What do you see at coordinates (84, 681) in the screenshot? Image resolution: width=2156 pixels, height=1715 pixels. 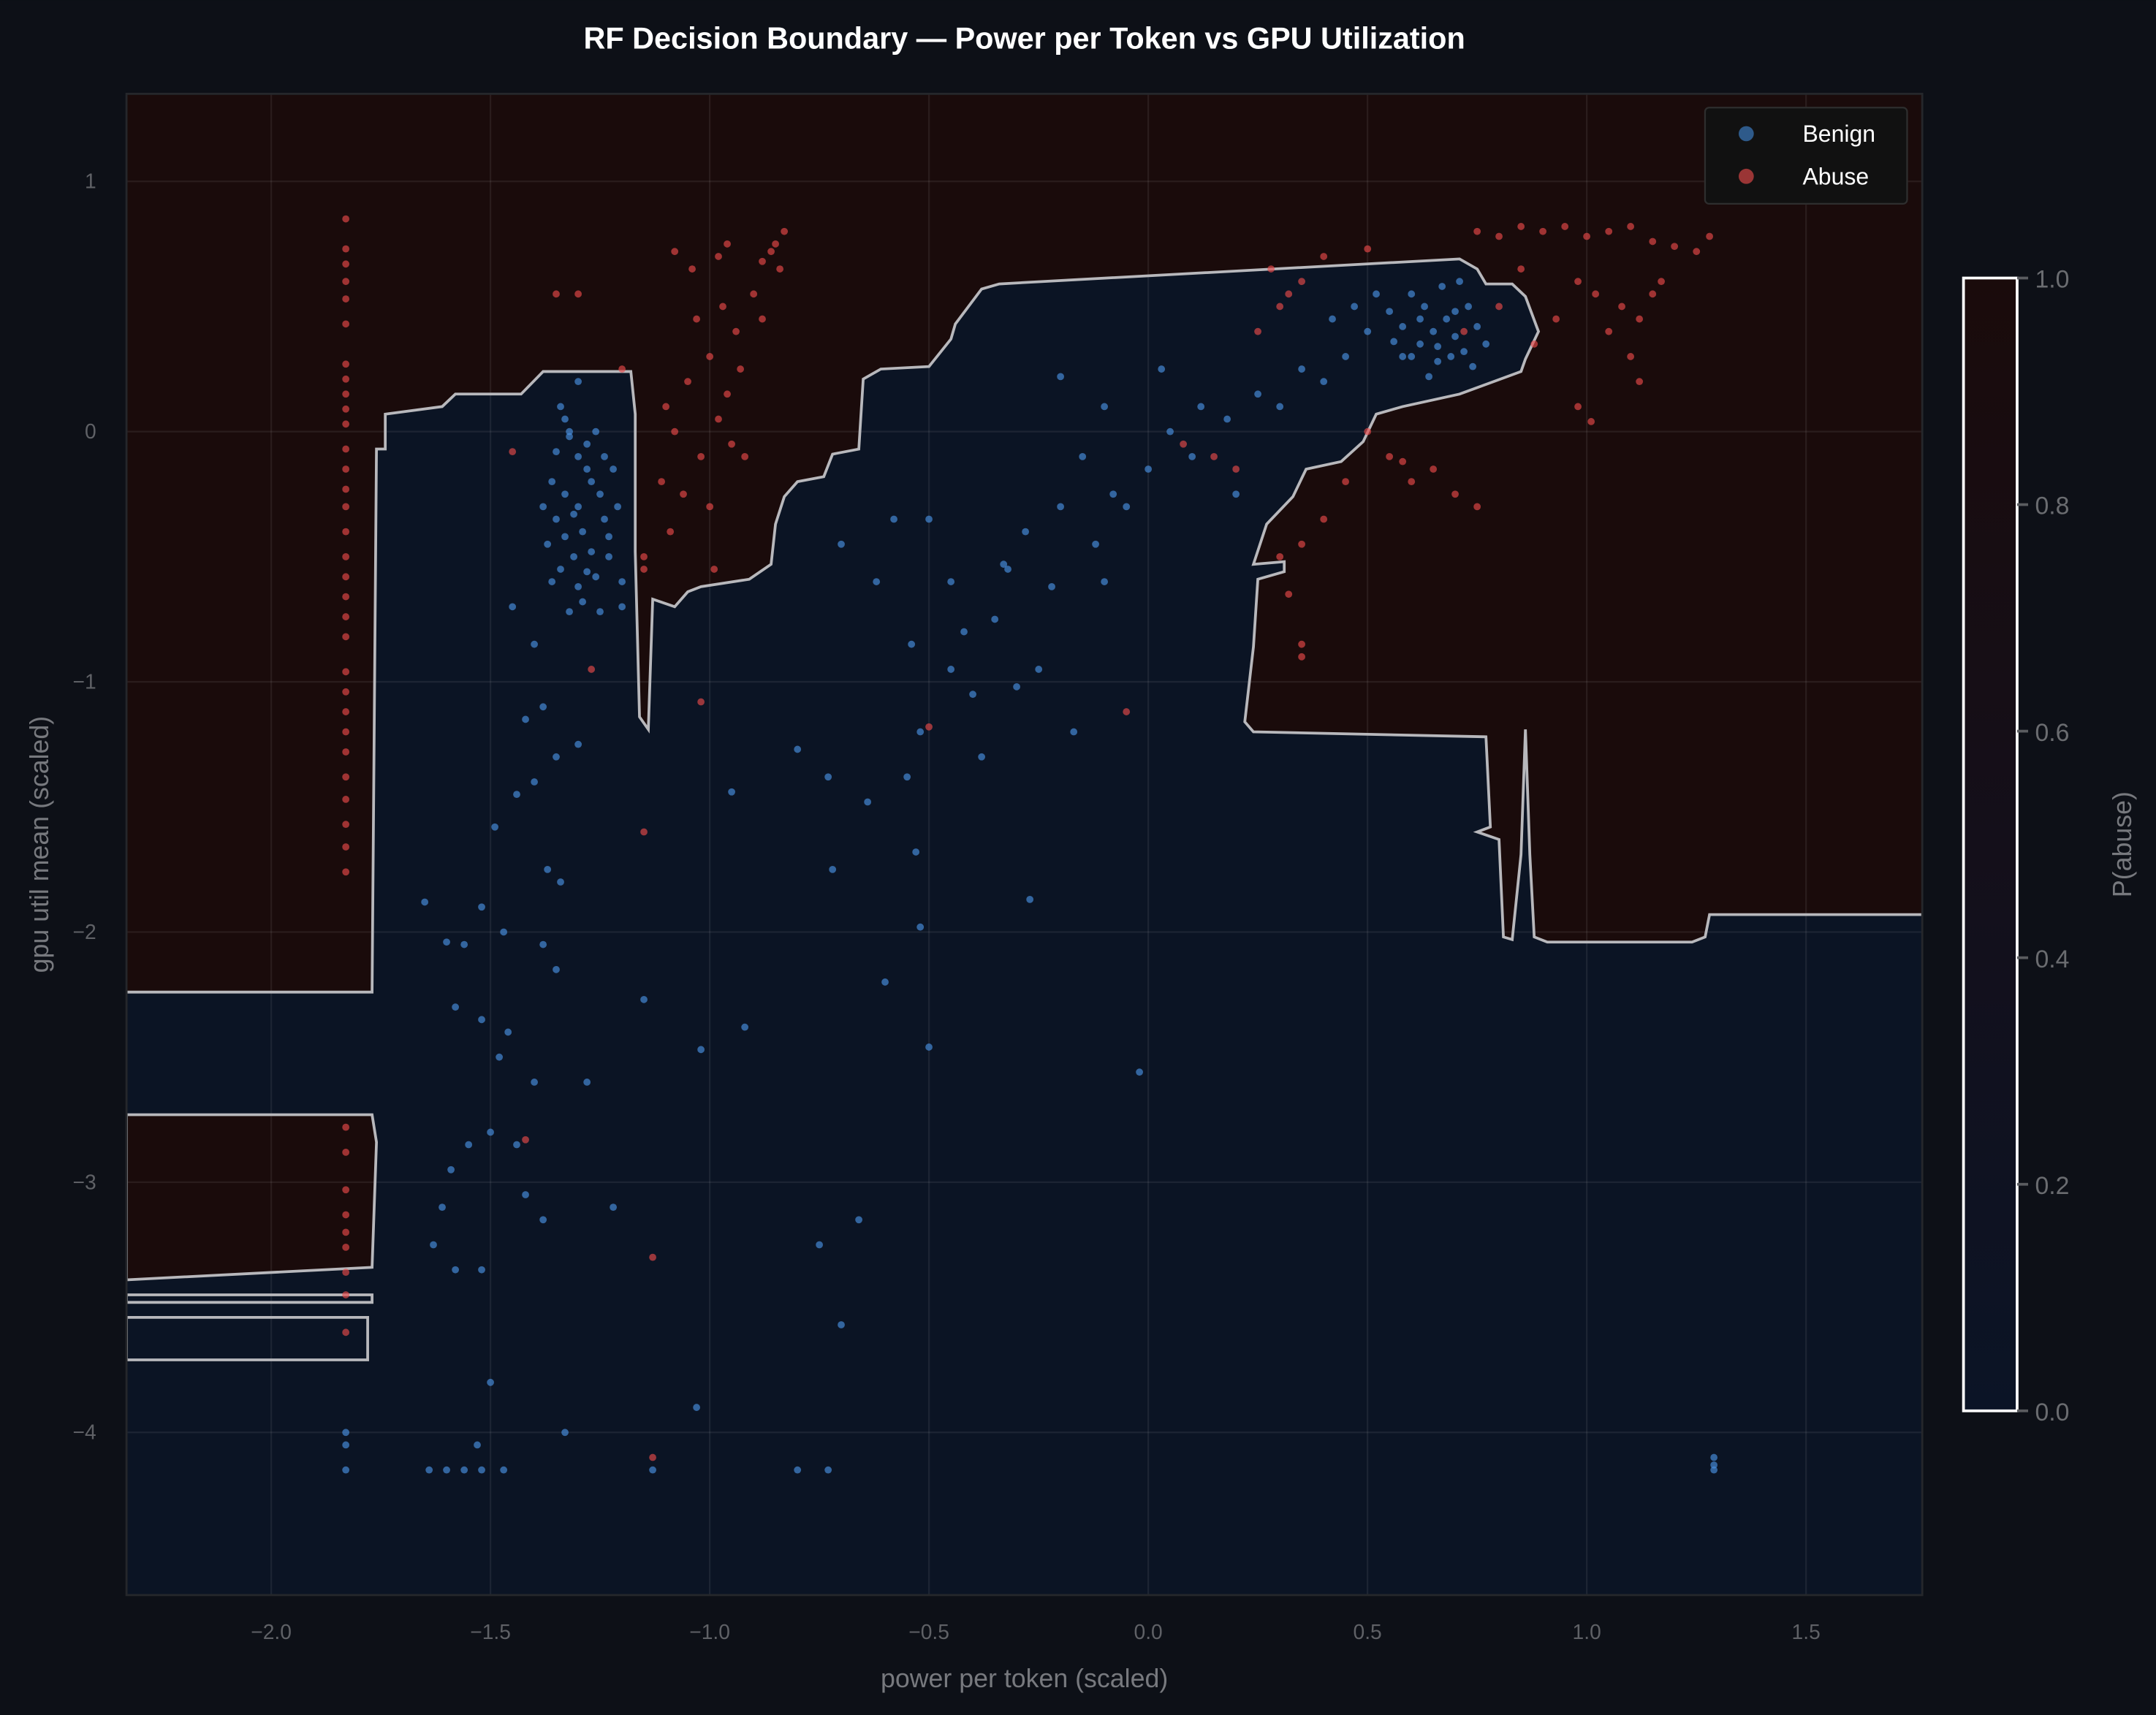 I see `y-tick-label: −1` at bounding box center [84, 681].